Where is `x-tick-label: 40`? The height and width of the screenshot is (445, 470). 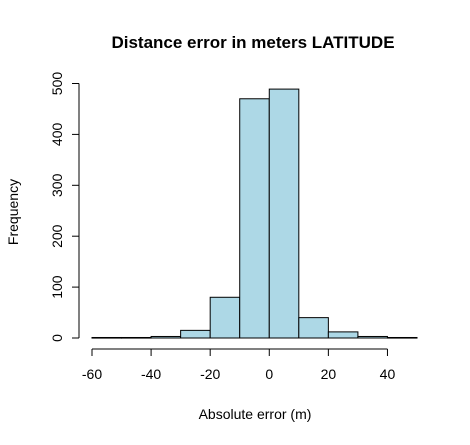 x-tick-label: 40 is located at coordinates (388, 374).